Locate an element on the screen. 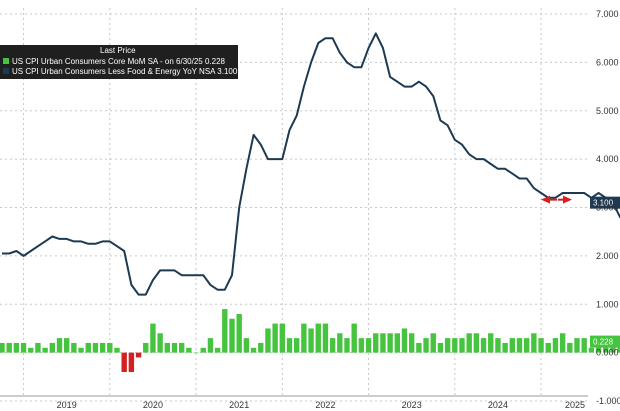 This screenshot has height=411, width=620. x-tick-label: 2021 is located at coordinates (239, 405).